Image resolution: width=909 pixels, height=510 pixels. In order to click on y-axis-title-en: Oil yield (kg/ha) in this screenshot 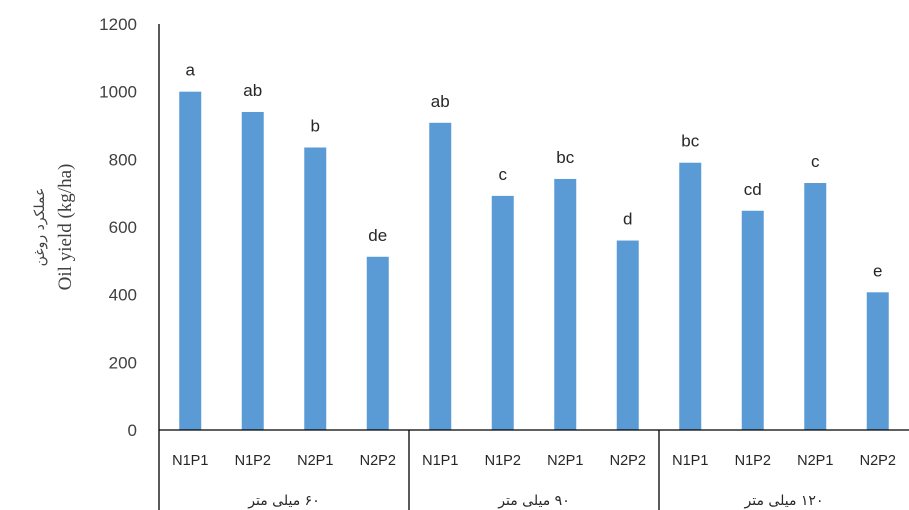, I will do `click(65, 227)`.